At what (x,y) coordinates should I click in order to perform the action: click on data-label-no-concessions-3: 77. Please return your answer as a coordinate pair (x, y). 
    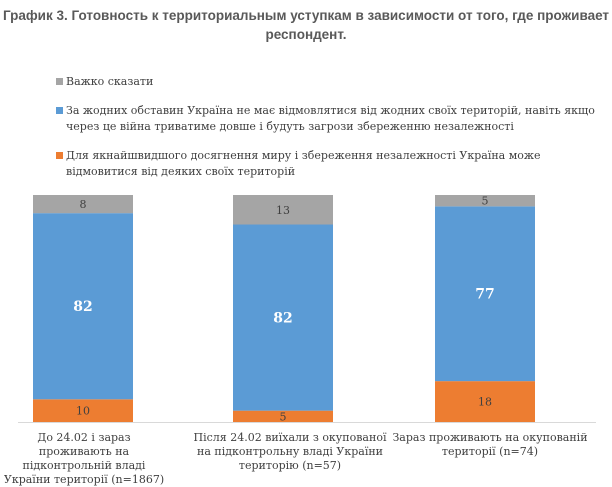
    Looking at the image, I should click on (484, 295).